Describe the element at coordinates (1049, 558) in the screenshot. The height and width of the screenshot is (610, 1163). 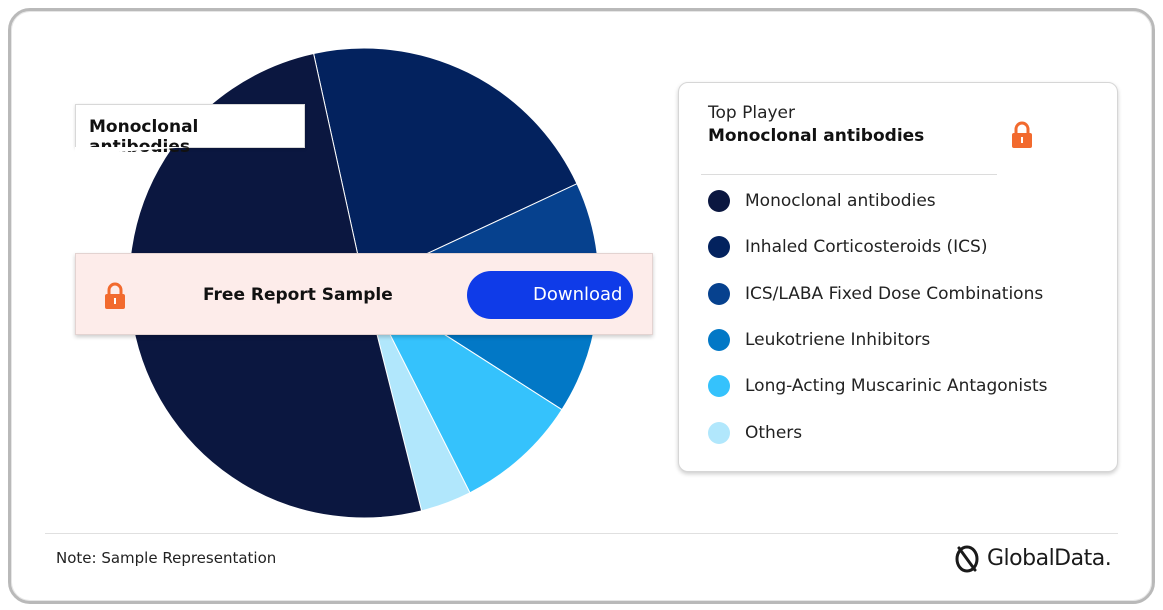
I see `brand-name: GlobalData.` at that location.